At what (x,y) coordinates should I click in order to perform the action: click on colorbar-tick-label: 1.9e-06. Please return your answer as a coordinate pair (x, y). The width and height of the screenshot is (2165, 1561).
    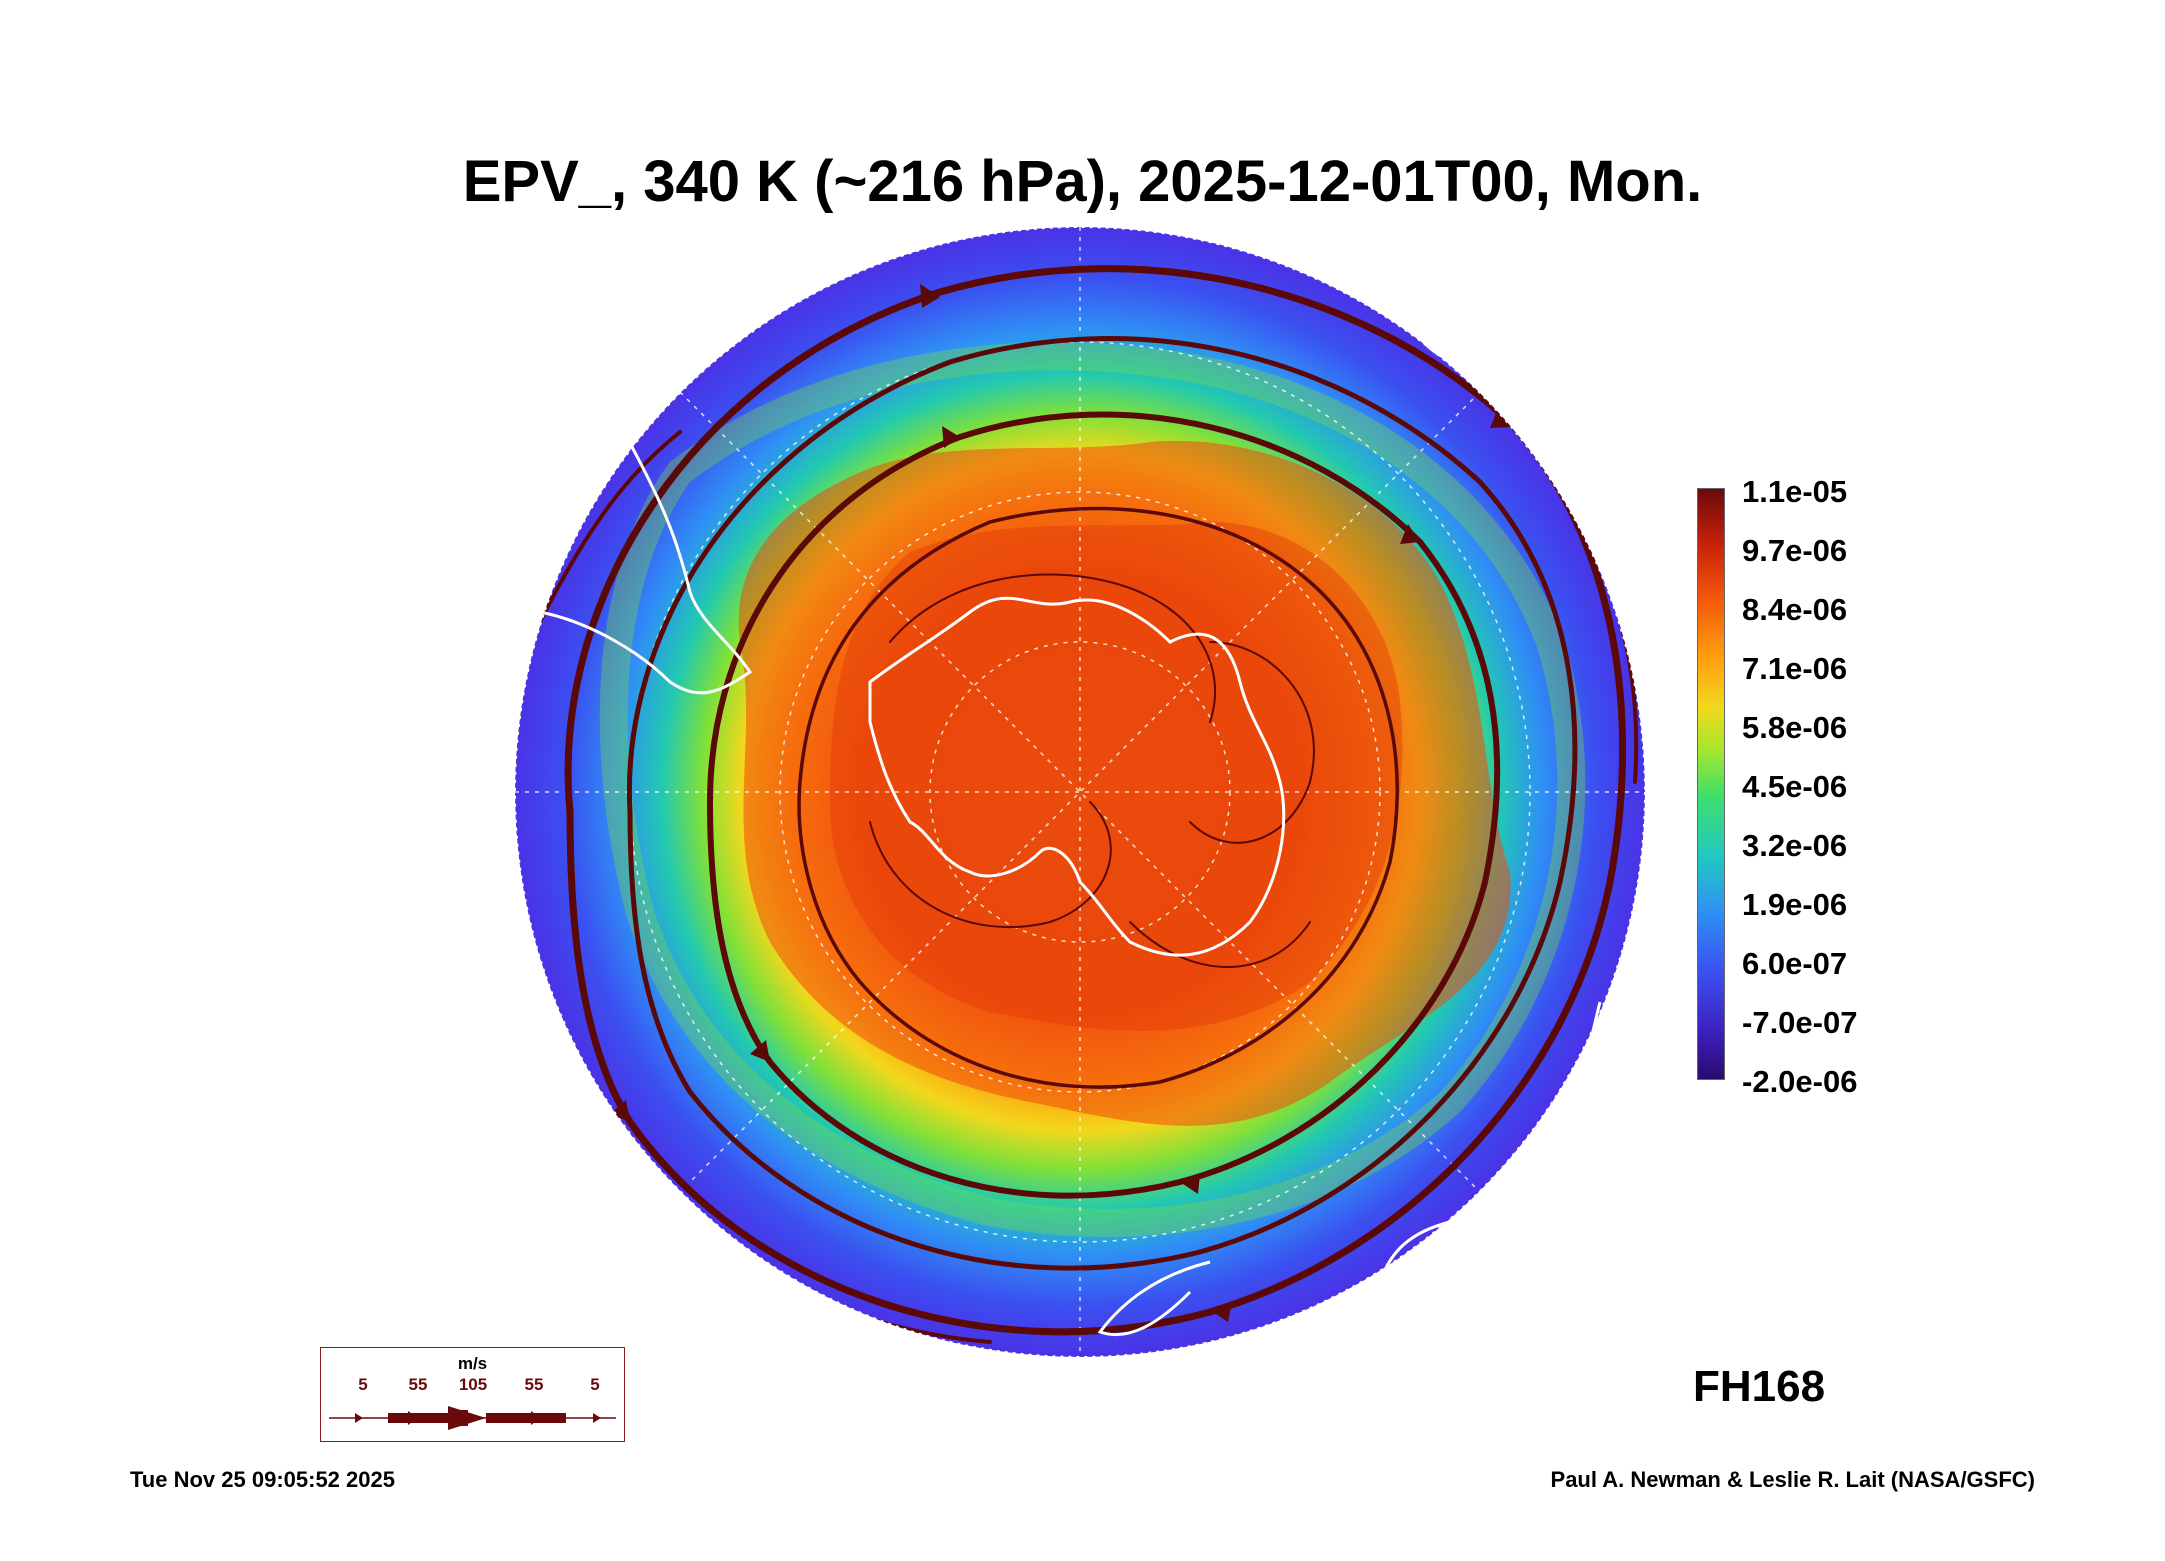
    Looking at the image, I should click on (1795, 904).